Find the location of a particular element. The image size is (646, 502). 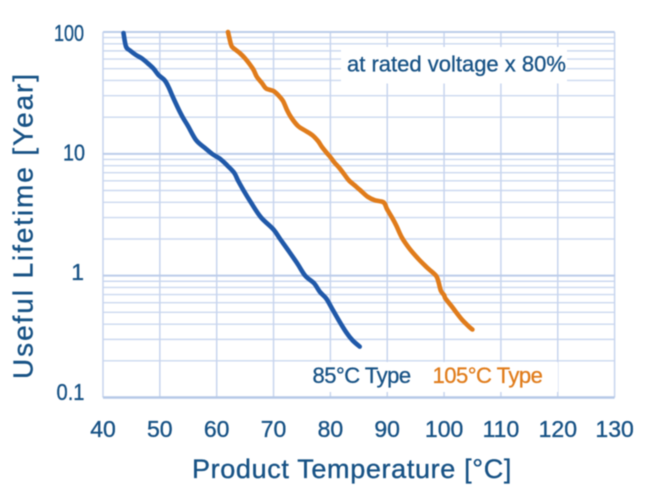

svg-text: Useful Lifetime [Year] is located at coordinates (23, 225).